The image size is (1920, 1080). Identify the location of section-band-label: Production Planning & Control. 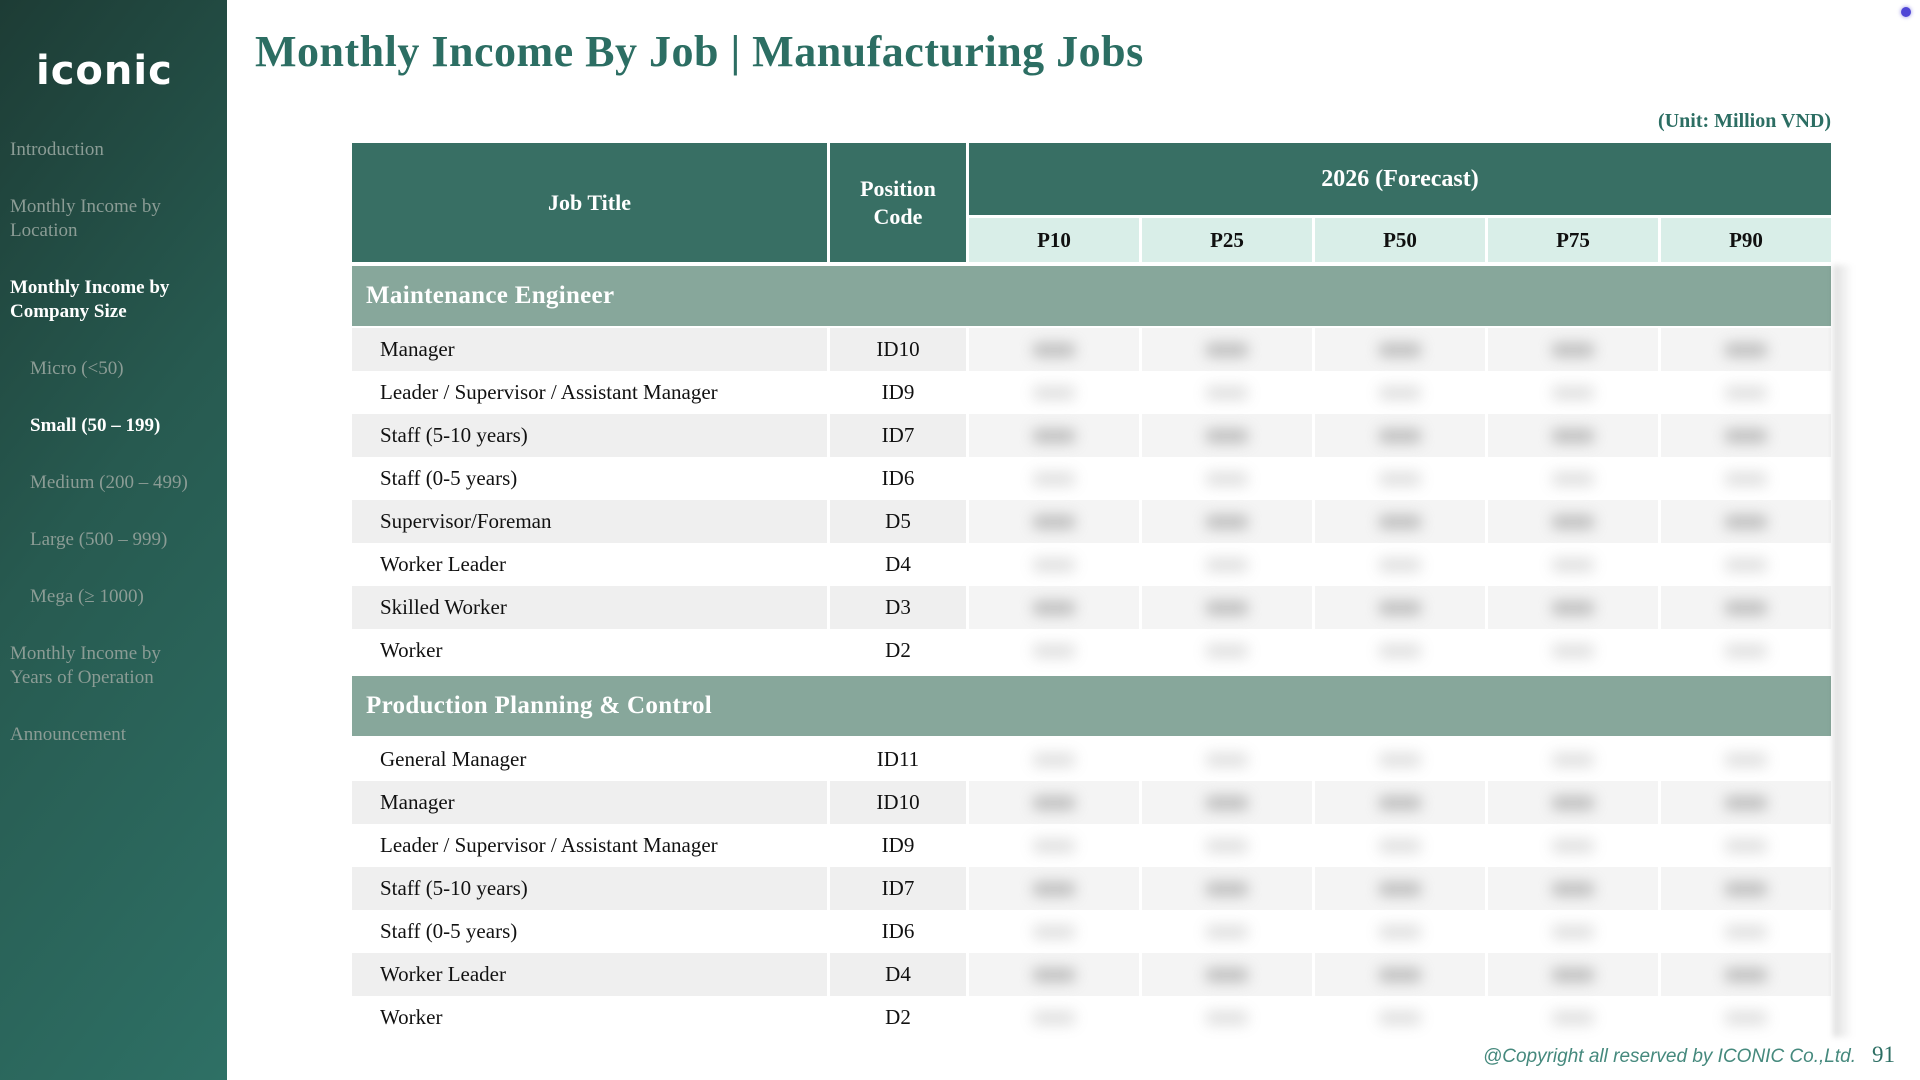
(1091, 706).